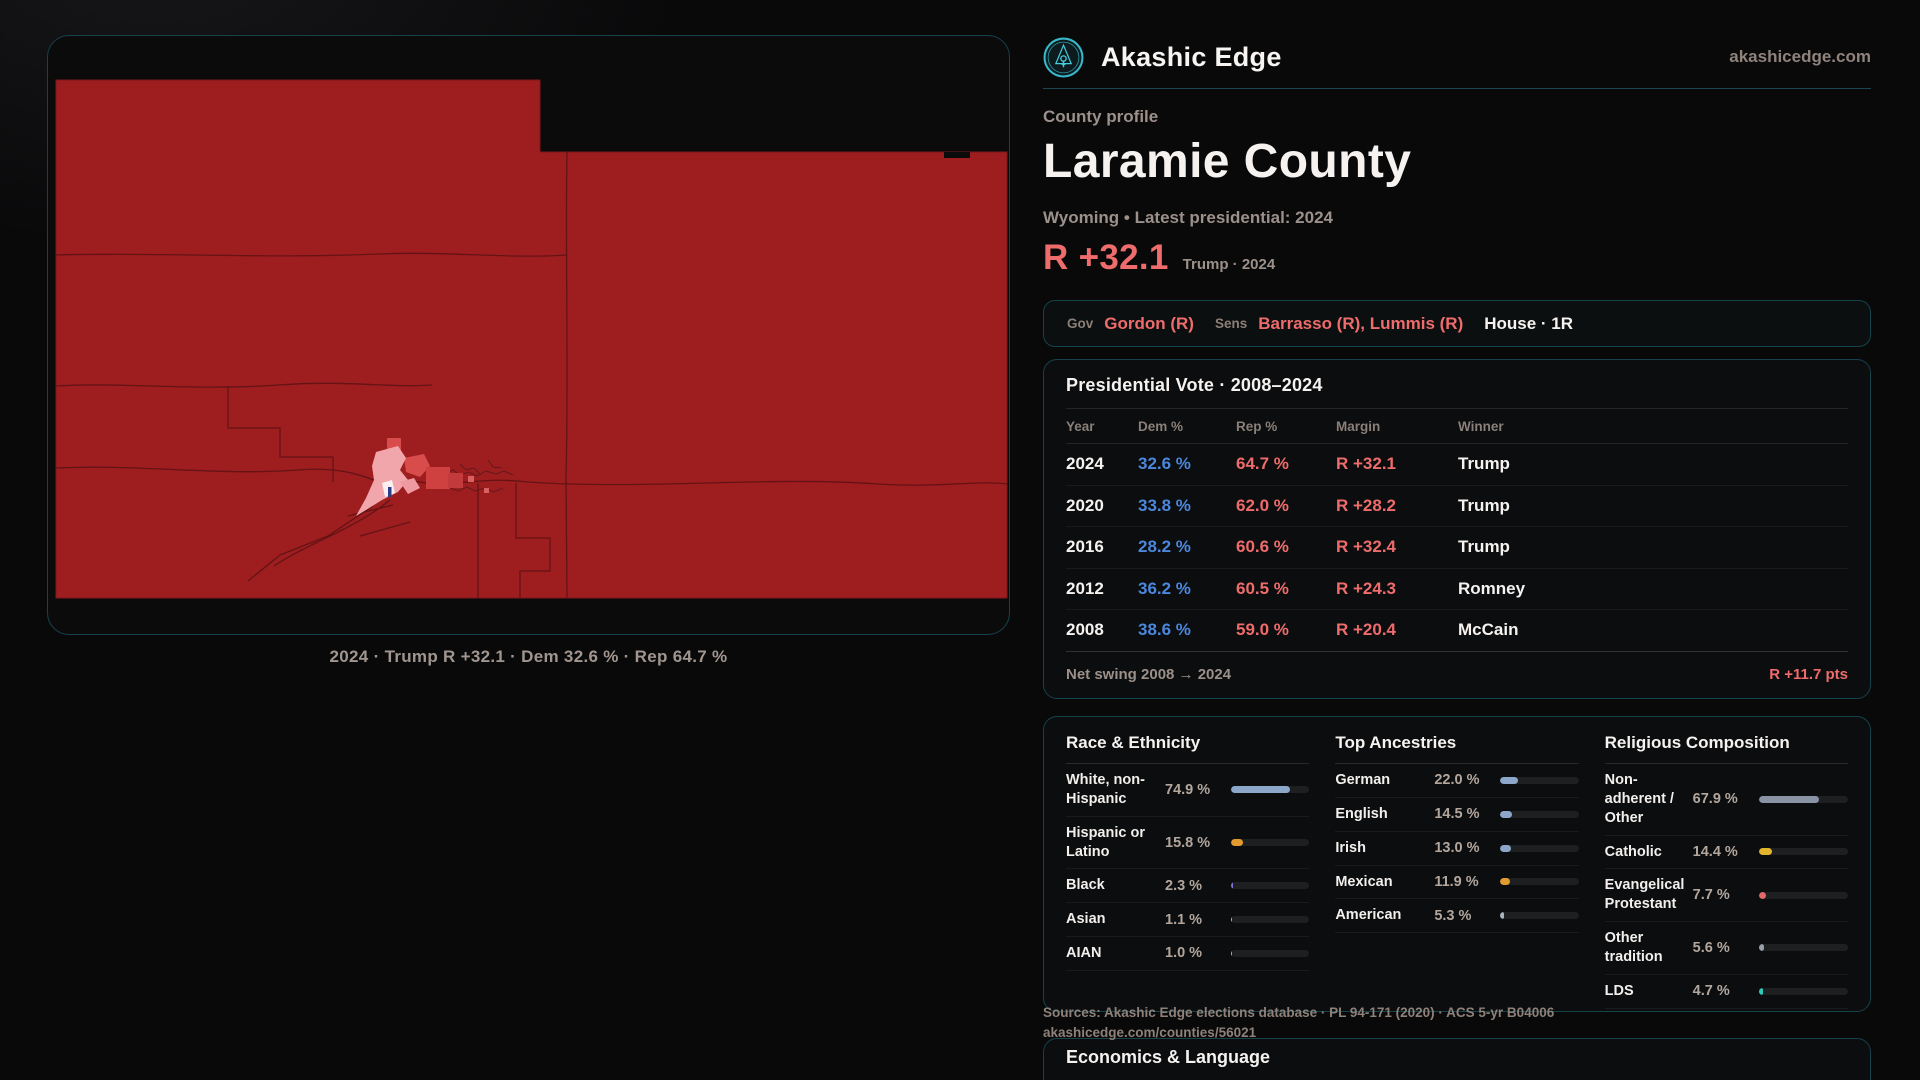 The height and width of the screenshot is (1080, 1920). I want to click on demo-row: American 5.3 %, so click(1457, 916).